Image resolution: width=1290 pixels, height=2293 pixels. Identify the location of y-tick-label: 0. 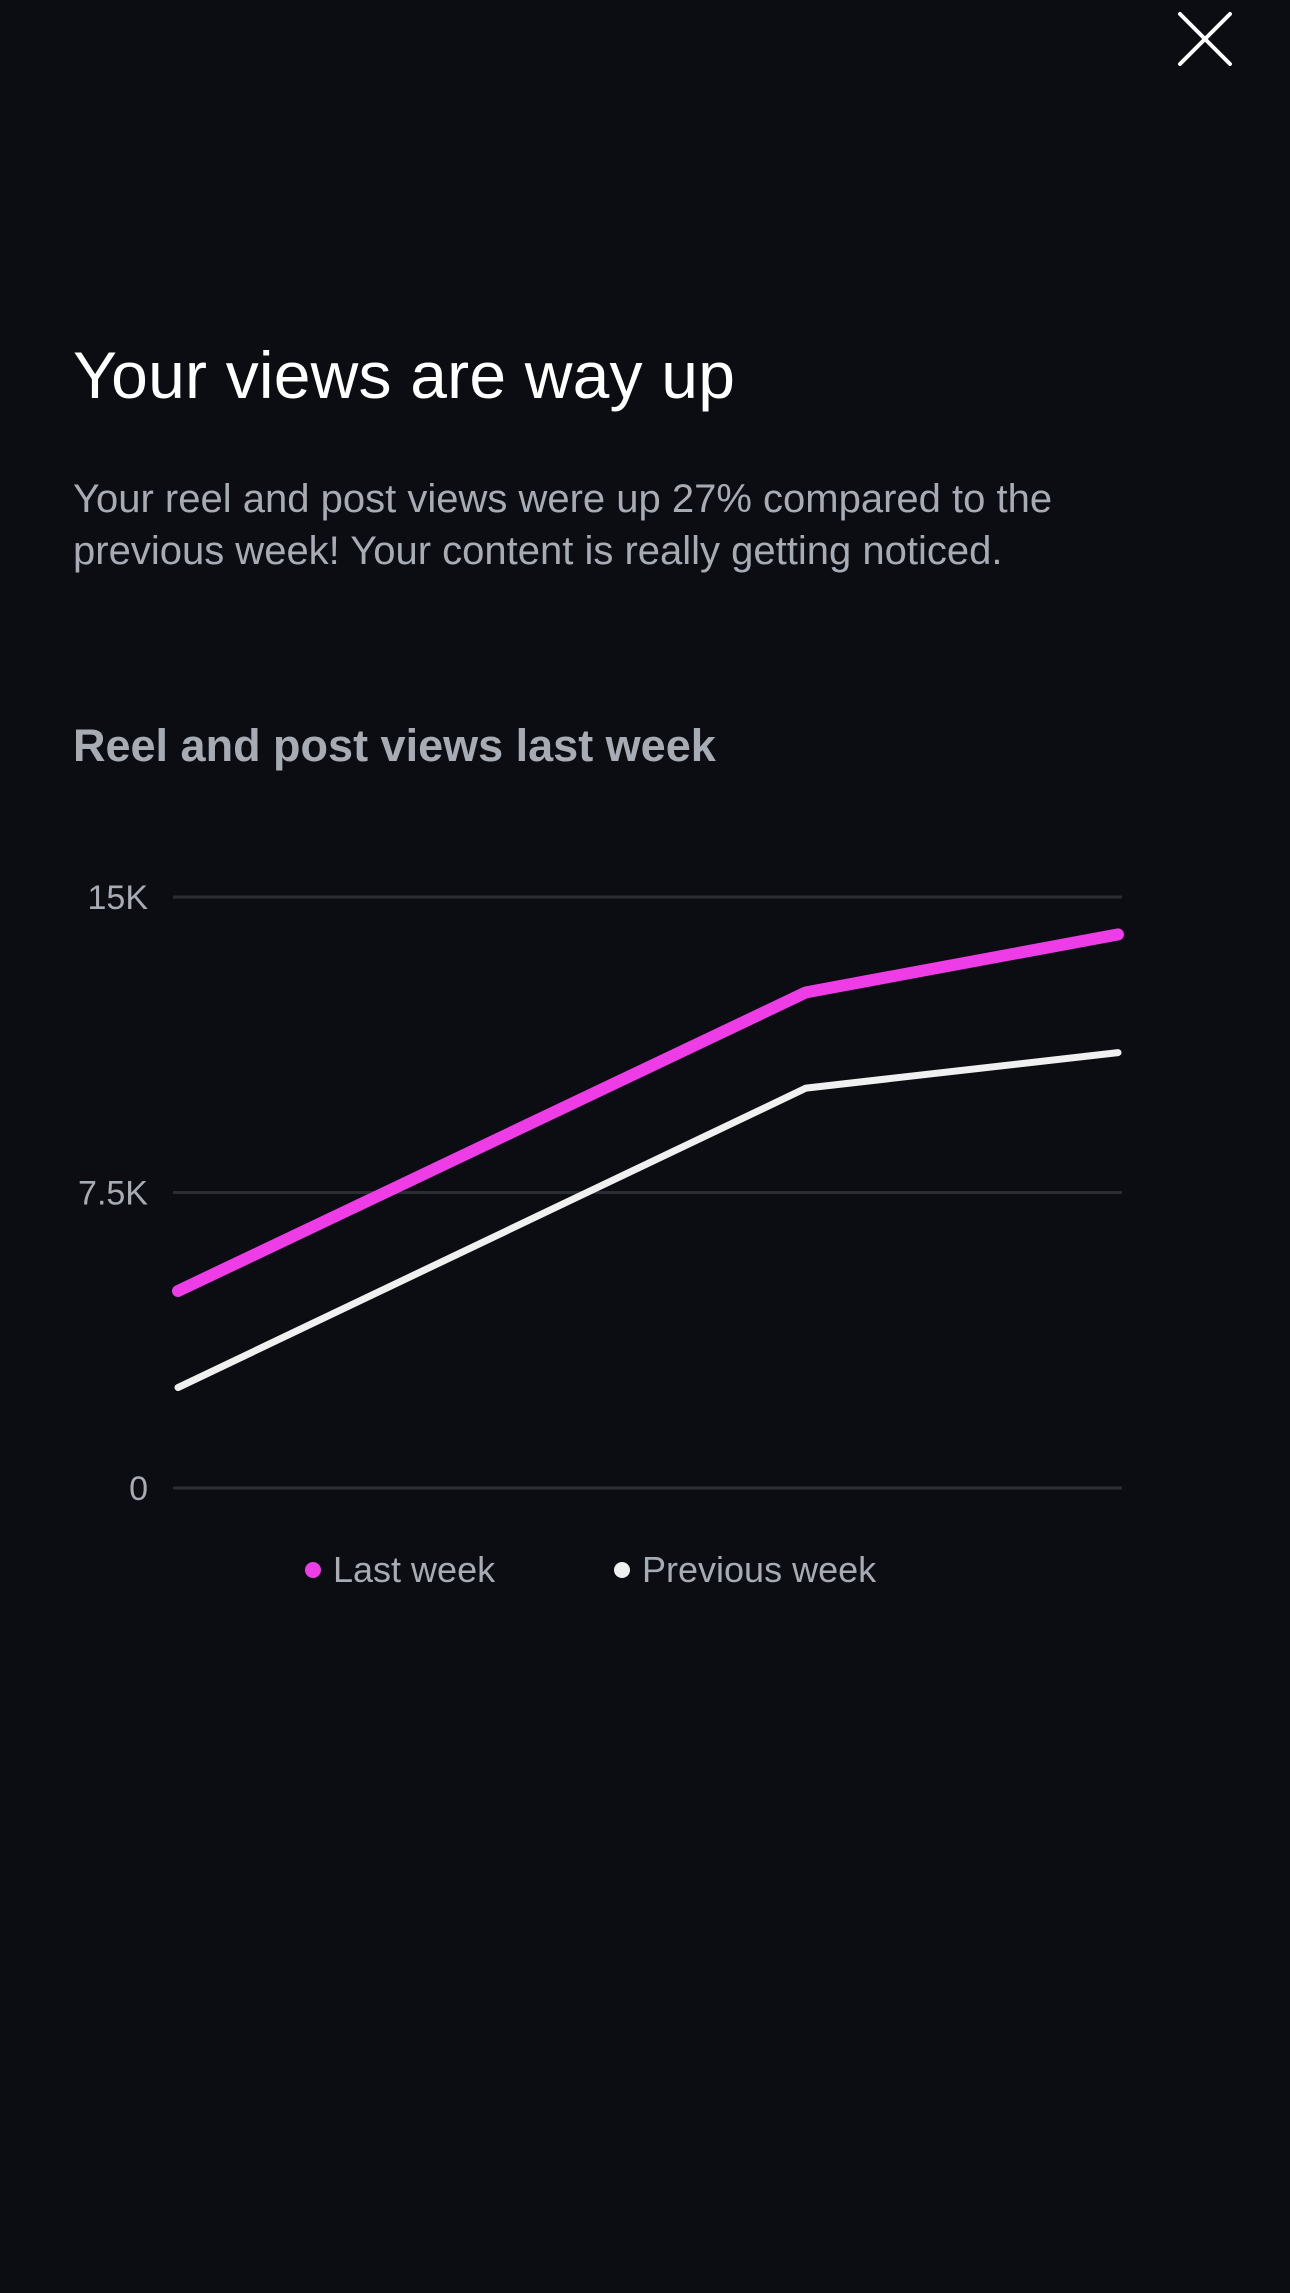
(138, 1489).